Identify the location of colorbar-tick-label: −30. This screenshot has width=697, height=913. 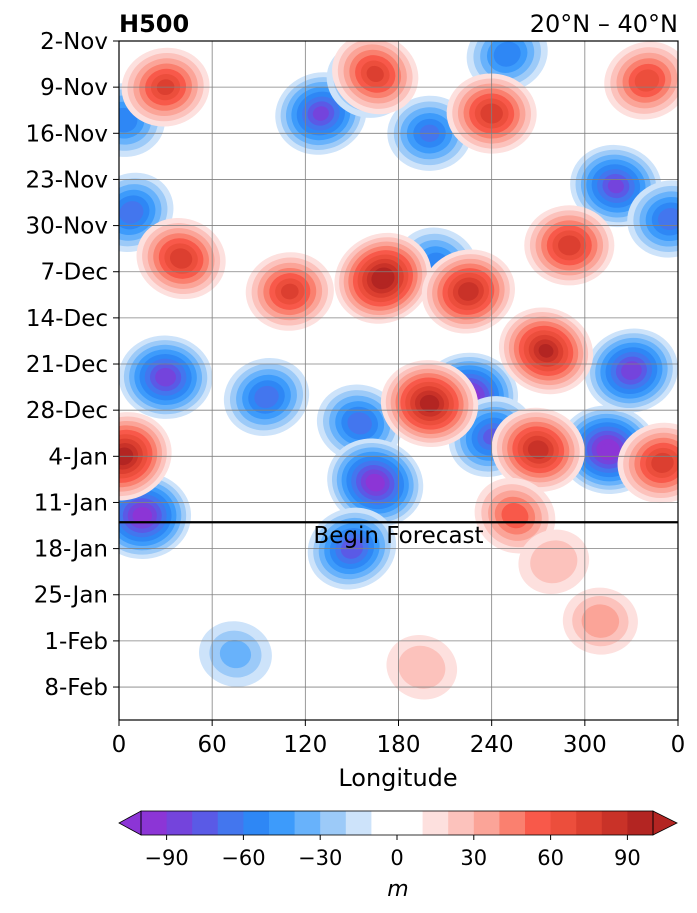
(320, 858).